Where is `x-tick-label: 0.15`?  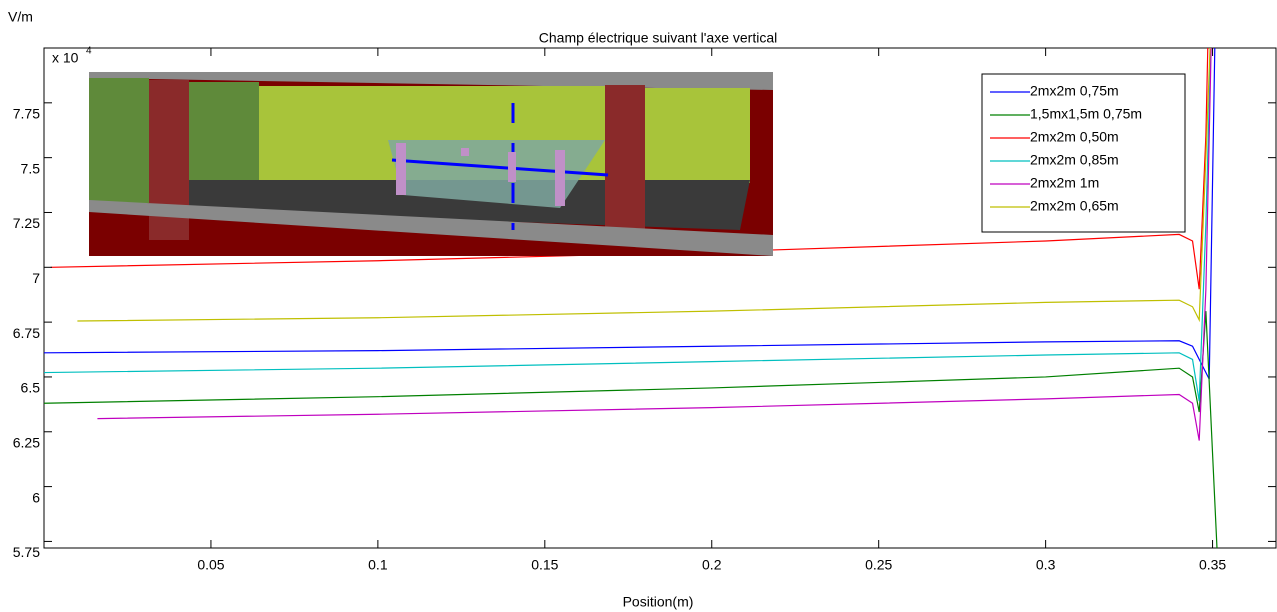
x-tick-label: 0.15 is located at coordinates (544, 565).